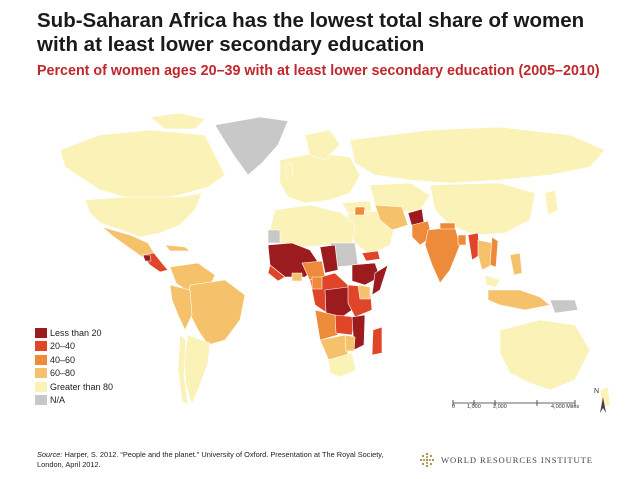 The width and height of the screenshot is (638, 479). Describe the element at coordinates (326, 325) in the screenshot. I see `region-angola` at that location.